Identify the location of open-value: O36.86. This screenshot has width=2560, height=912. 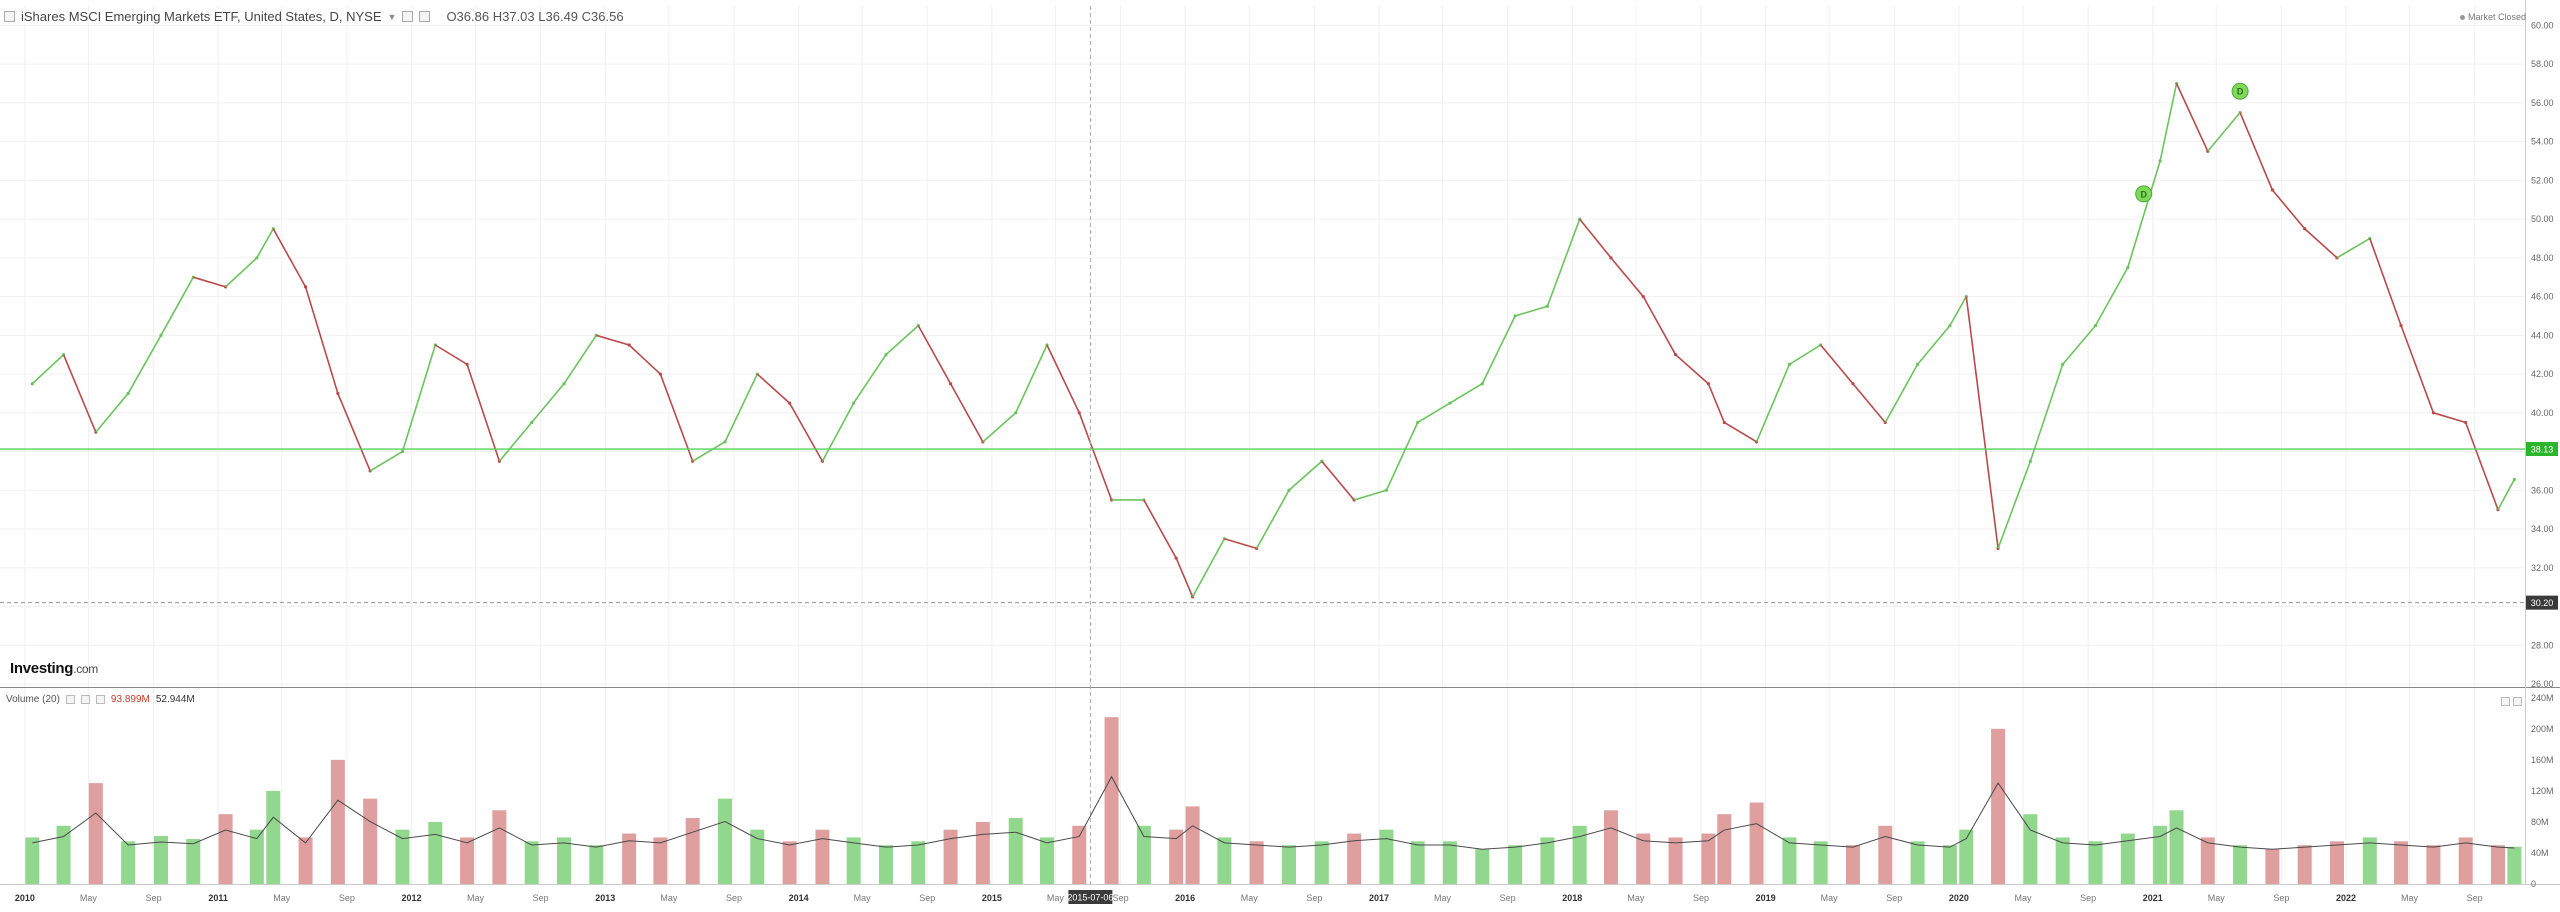
(468, 16).